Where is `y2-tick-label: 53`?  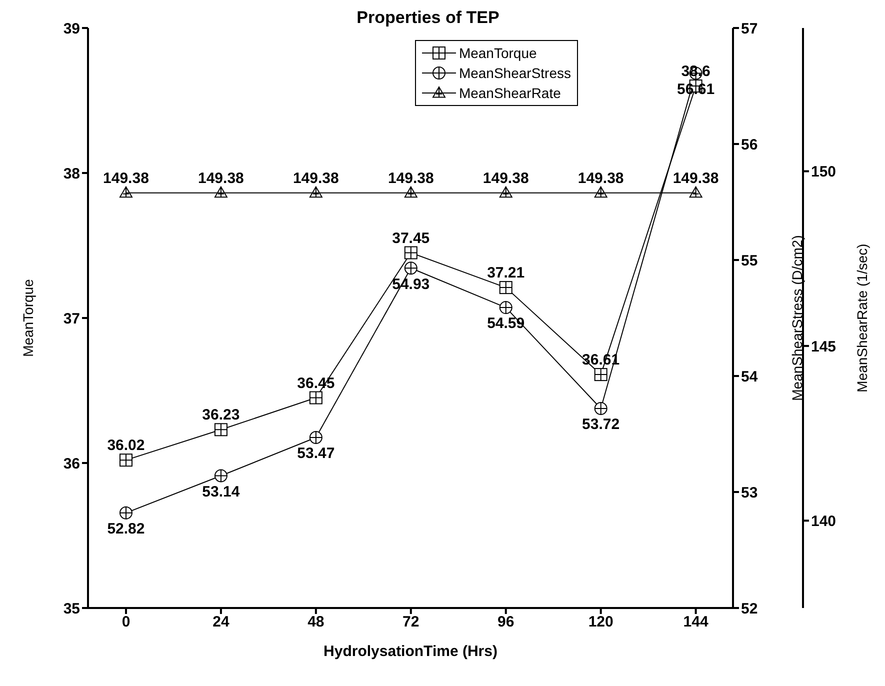
y2-tick-label: 53 is located at coordinates (749, 493).